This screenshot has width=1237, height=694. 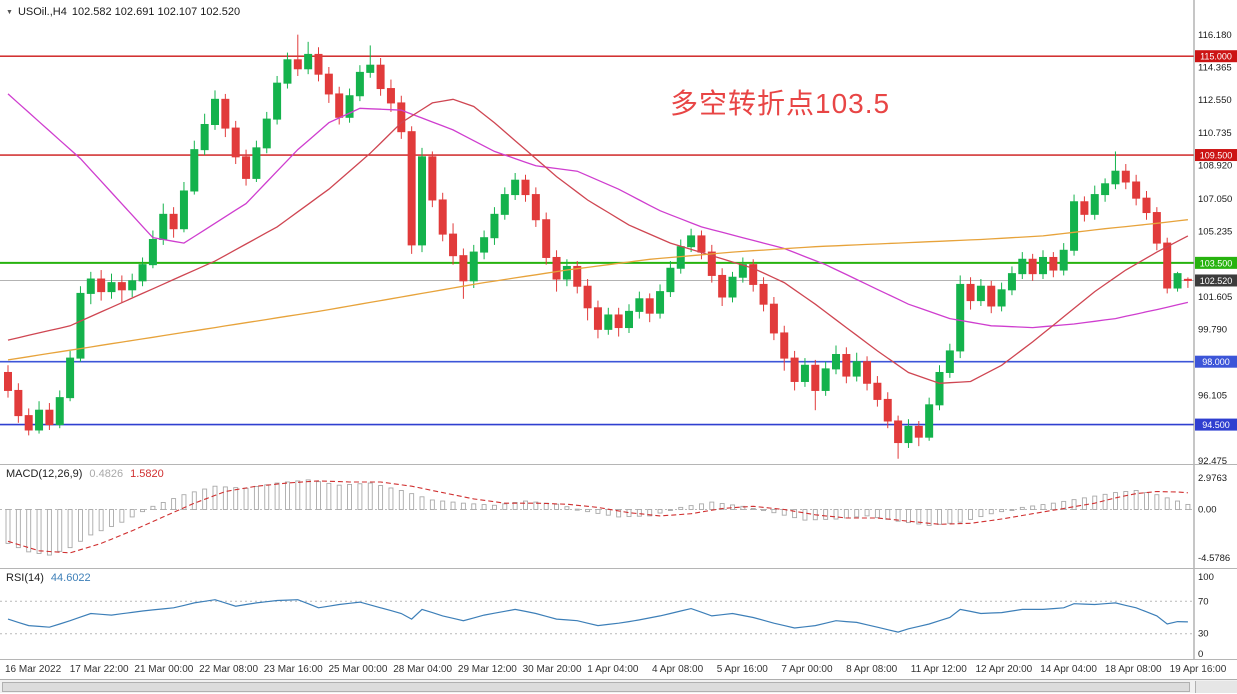 I want to click on x-axis-label: 28 Mar 04:00, so click(x=423, y=669).